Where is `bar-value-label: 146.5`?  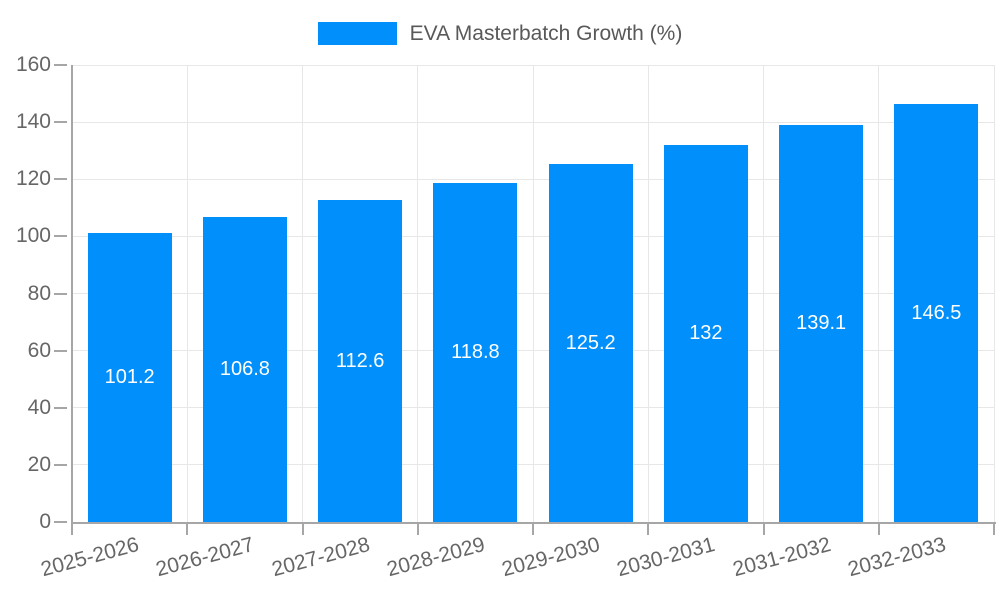
bar-value-label: 146.5 is located at coordinates (936, 312).